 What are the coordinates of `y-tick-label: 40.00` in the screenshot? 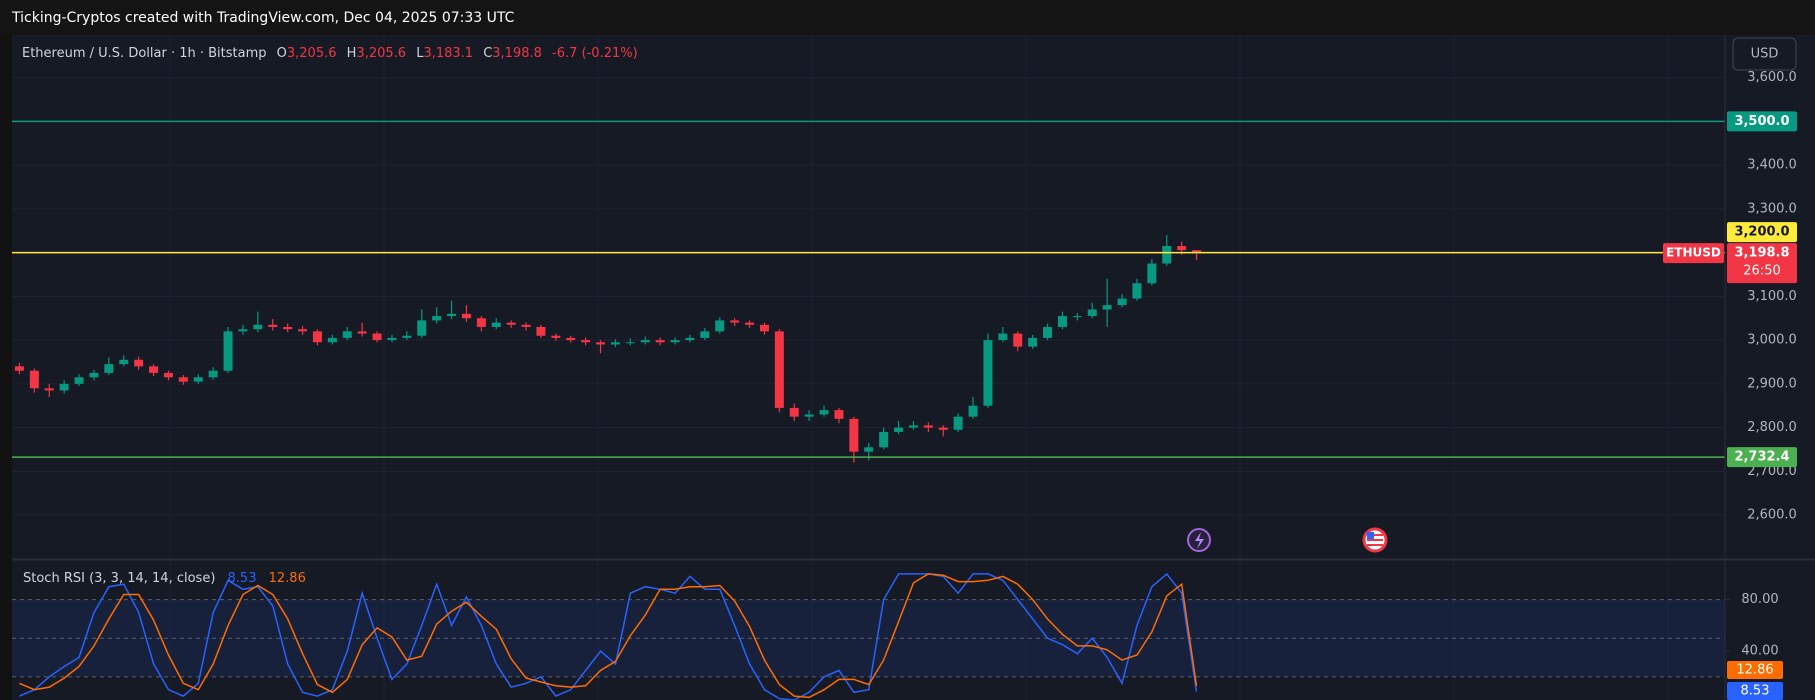 It's located at (1759, 651).